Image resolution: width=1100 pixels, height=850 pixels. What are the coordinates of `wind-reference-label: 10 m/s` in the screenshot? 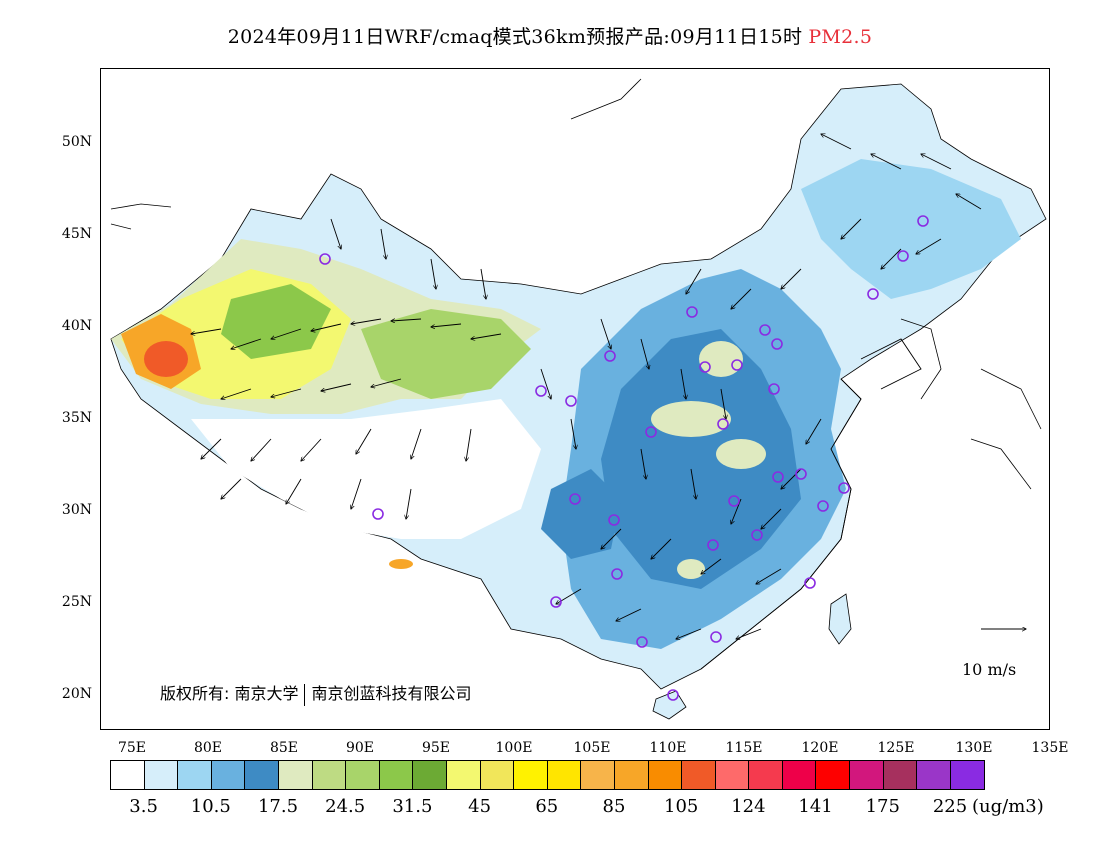 It's located at (989, 669).